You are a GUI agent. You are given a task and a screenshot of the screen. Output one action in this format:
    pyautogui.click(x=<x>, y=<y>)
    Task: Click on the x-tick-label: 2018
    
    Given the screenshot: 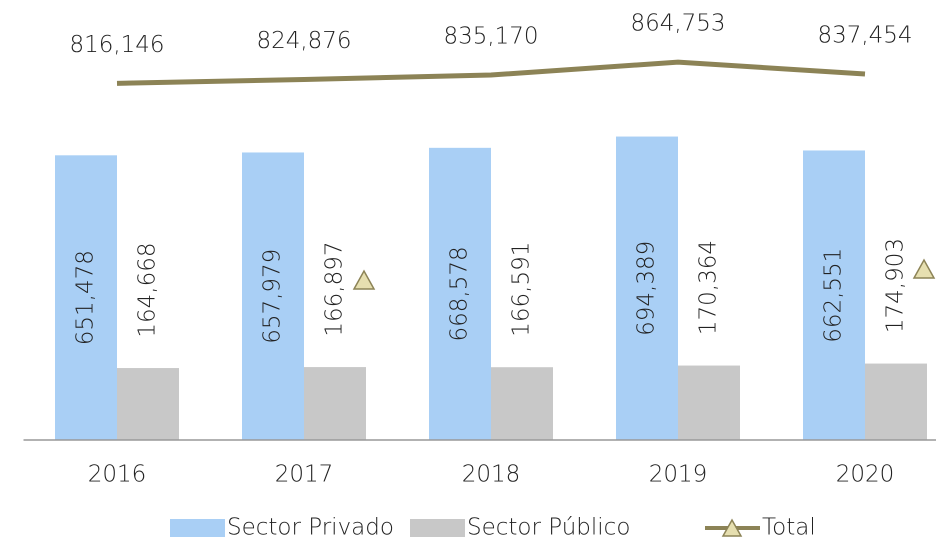 What is the action you would take?
    pyautogui.click(x=491, y=475)
    